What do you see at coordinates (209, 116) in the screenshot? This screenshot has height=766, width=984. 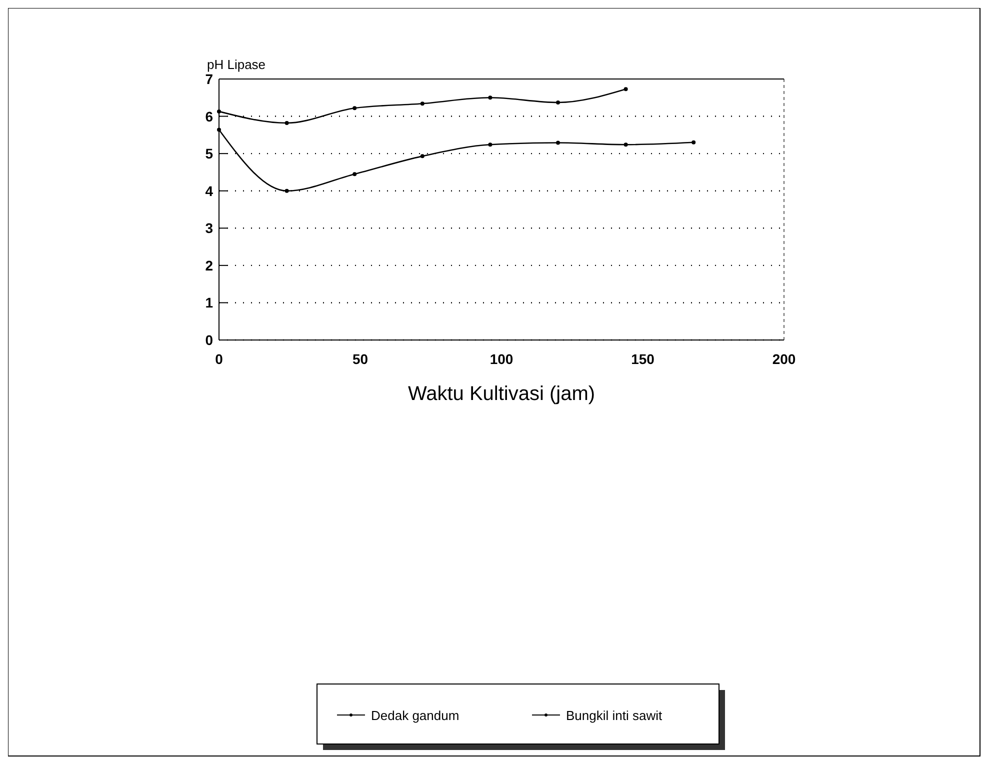 I see `y-tick-label: 6` at bounding box center [209, 116].